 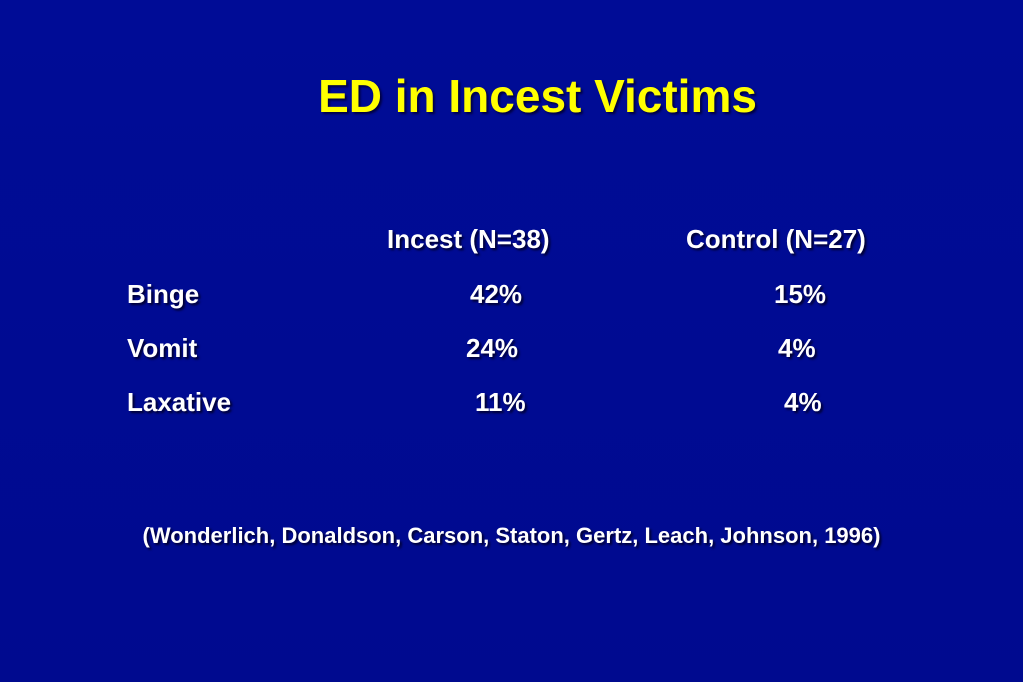 What do you see at coordinates (179, 402) in the screenshot?
I see `row-label-laxative: Laxative` at bounding box center [179, 402].